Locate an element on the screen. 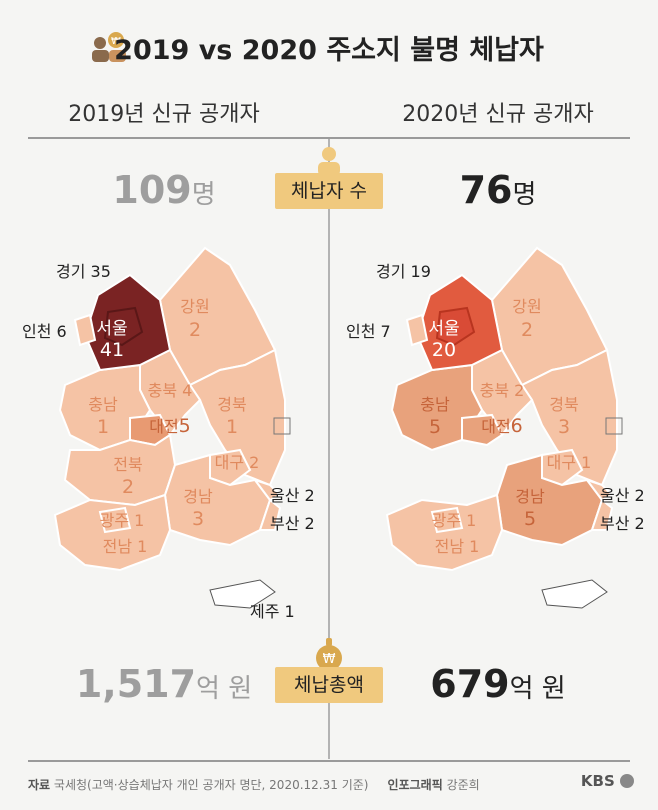 Image resolution: width=658 pixels, height=810 pixels. gyeonggi-label-2020: 경기 19 is located at coordinates (403, 271).